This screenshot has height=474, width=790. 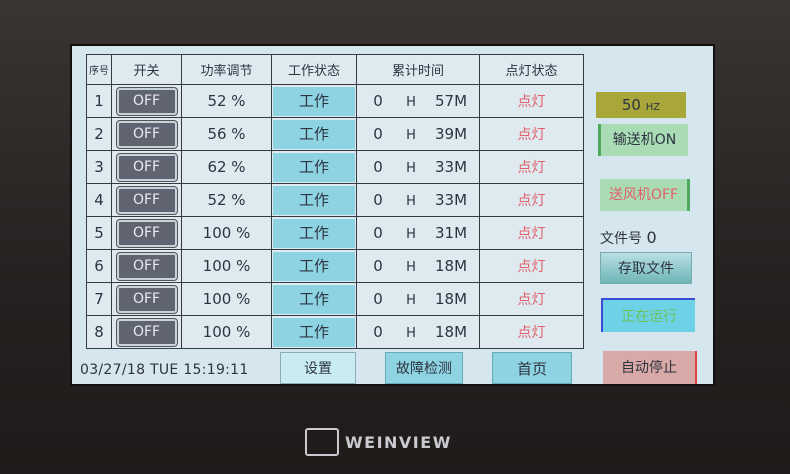 I want to click on table-row: 8 OFF 100 % 工作 0 H 18M 点灯, so click(x=335, y=332).